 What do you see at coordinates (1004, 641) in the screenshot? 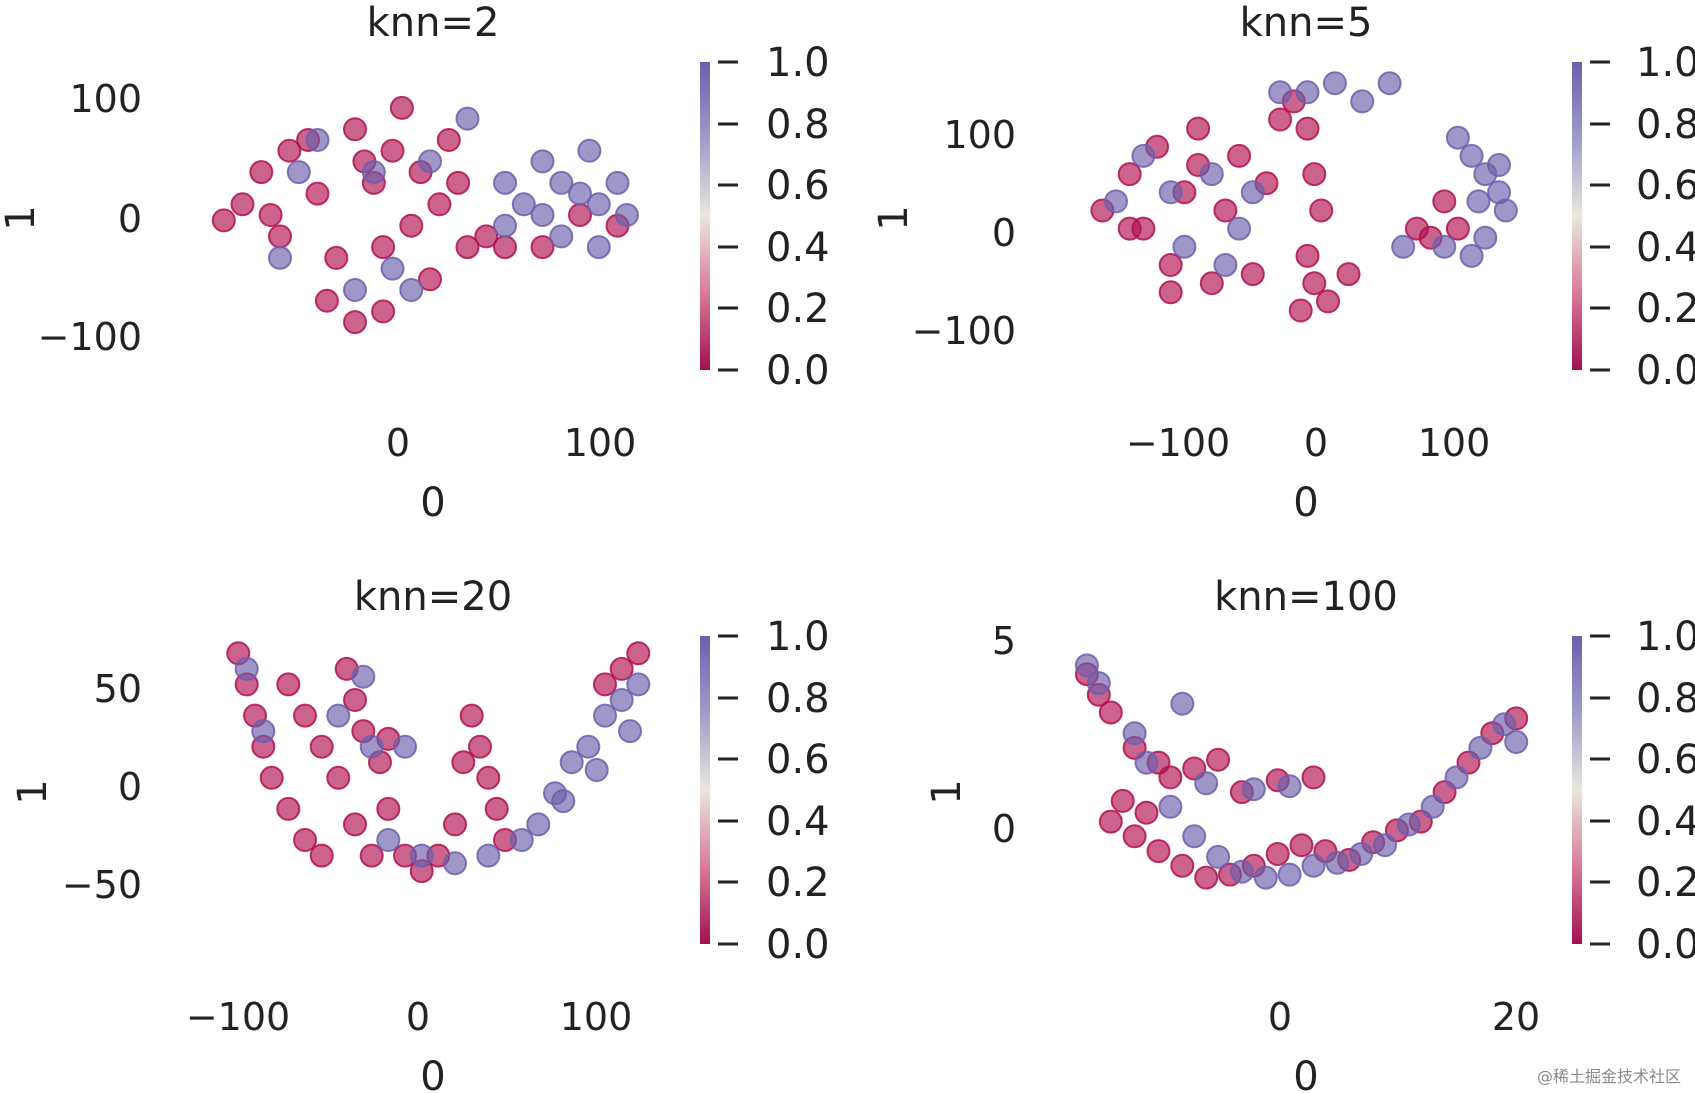
I see `y-tick-label: 5` at bounding box center [1004, 641].